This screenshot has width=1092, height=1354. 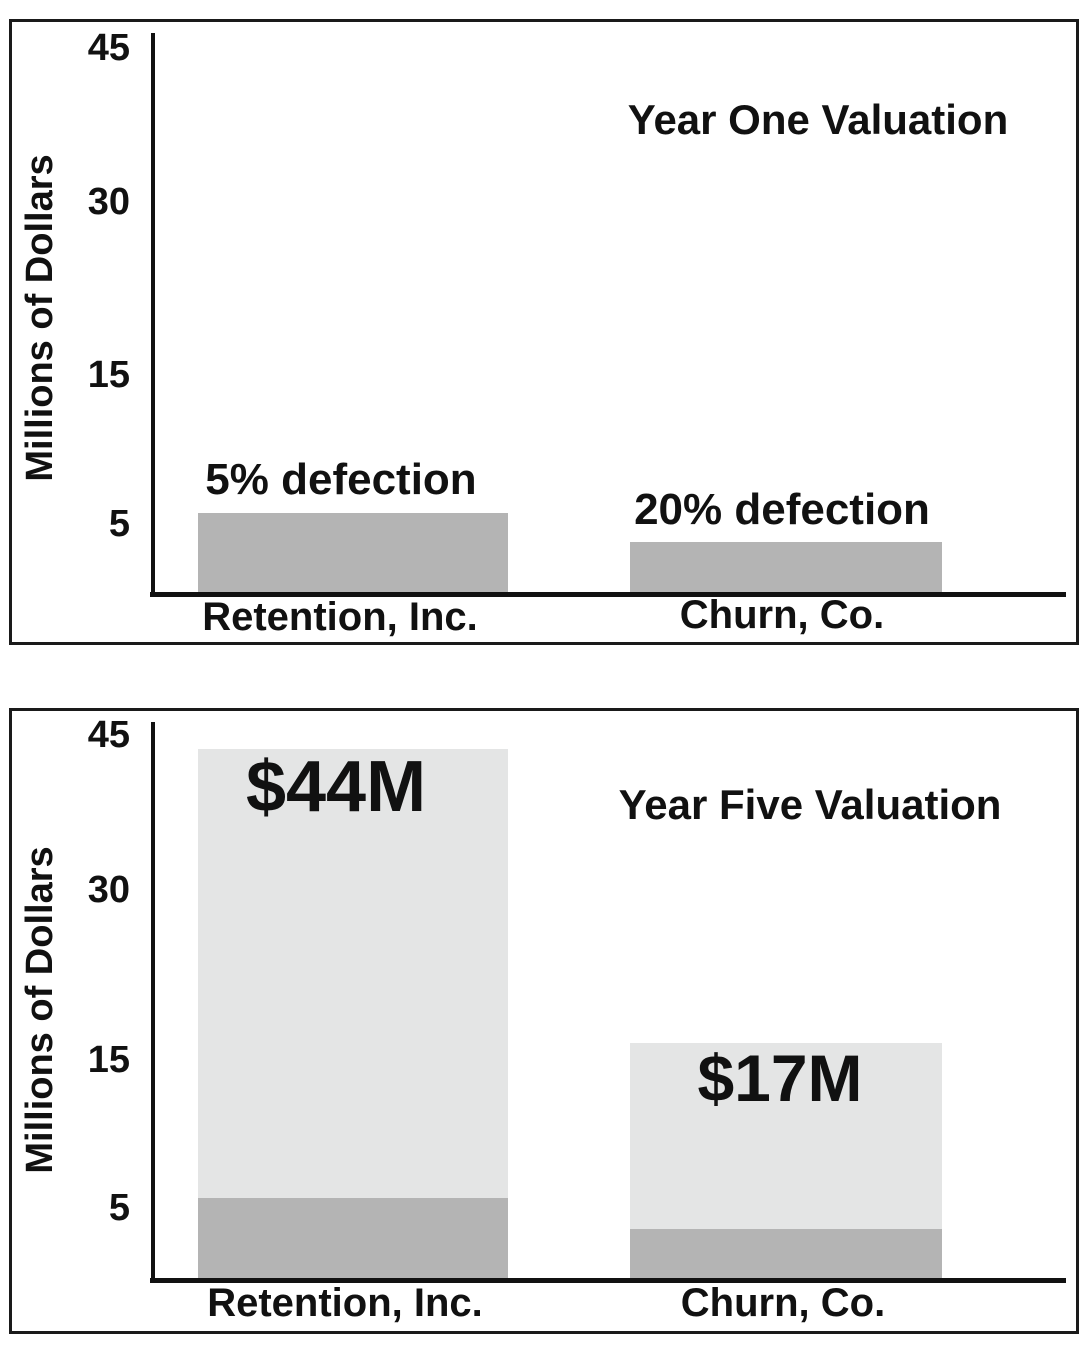 I want to click on bar-annotation-retention: 5% defection, so click(x=341, y=479).